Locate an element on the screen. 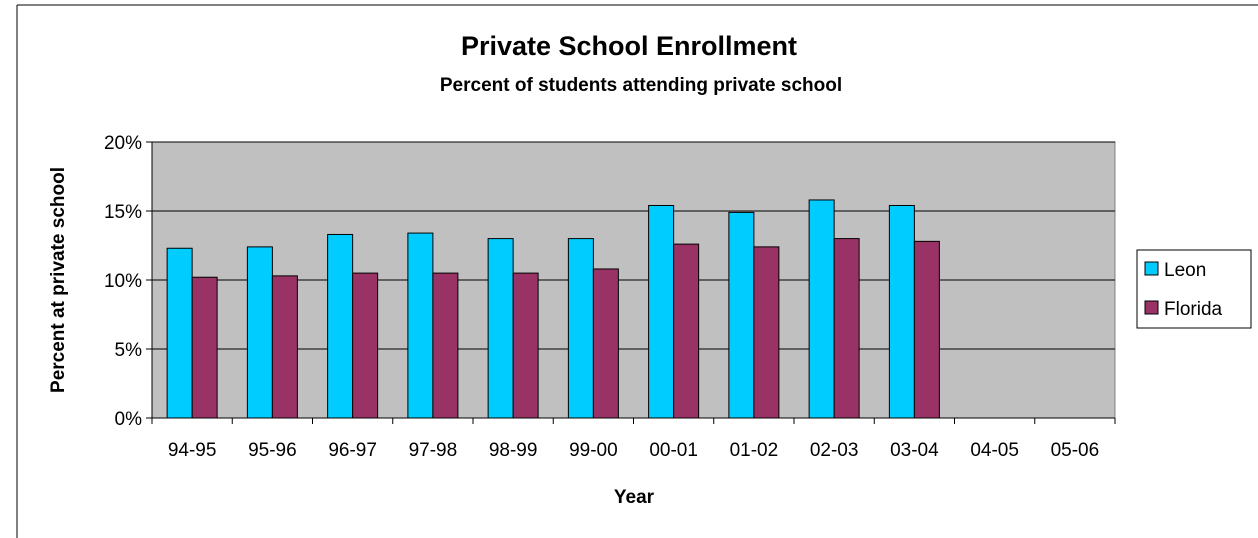 The height and width of the screenshot is (538, 1258). x-tick-label: 95-96 is located at coordinates (272, 450).